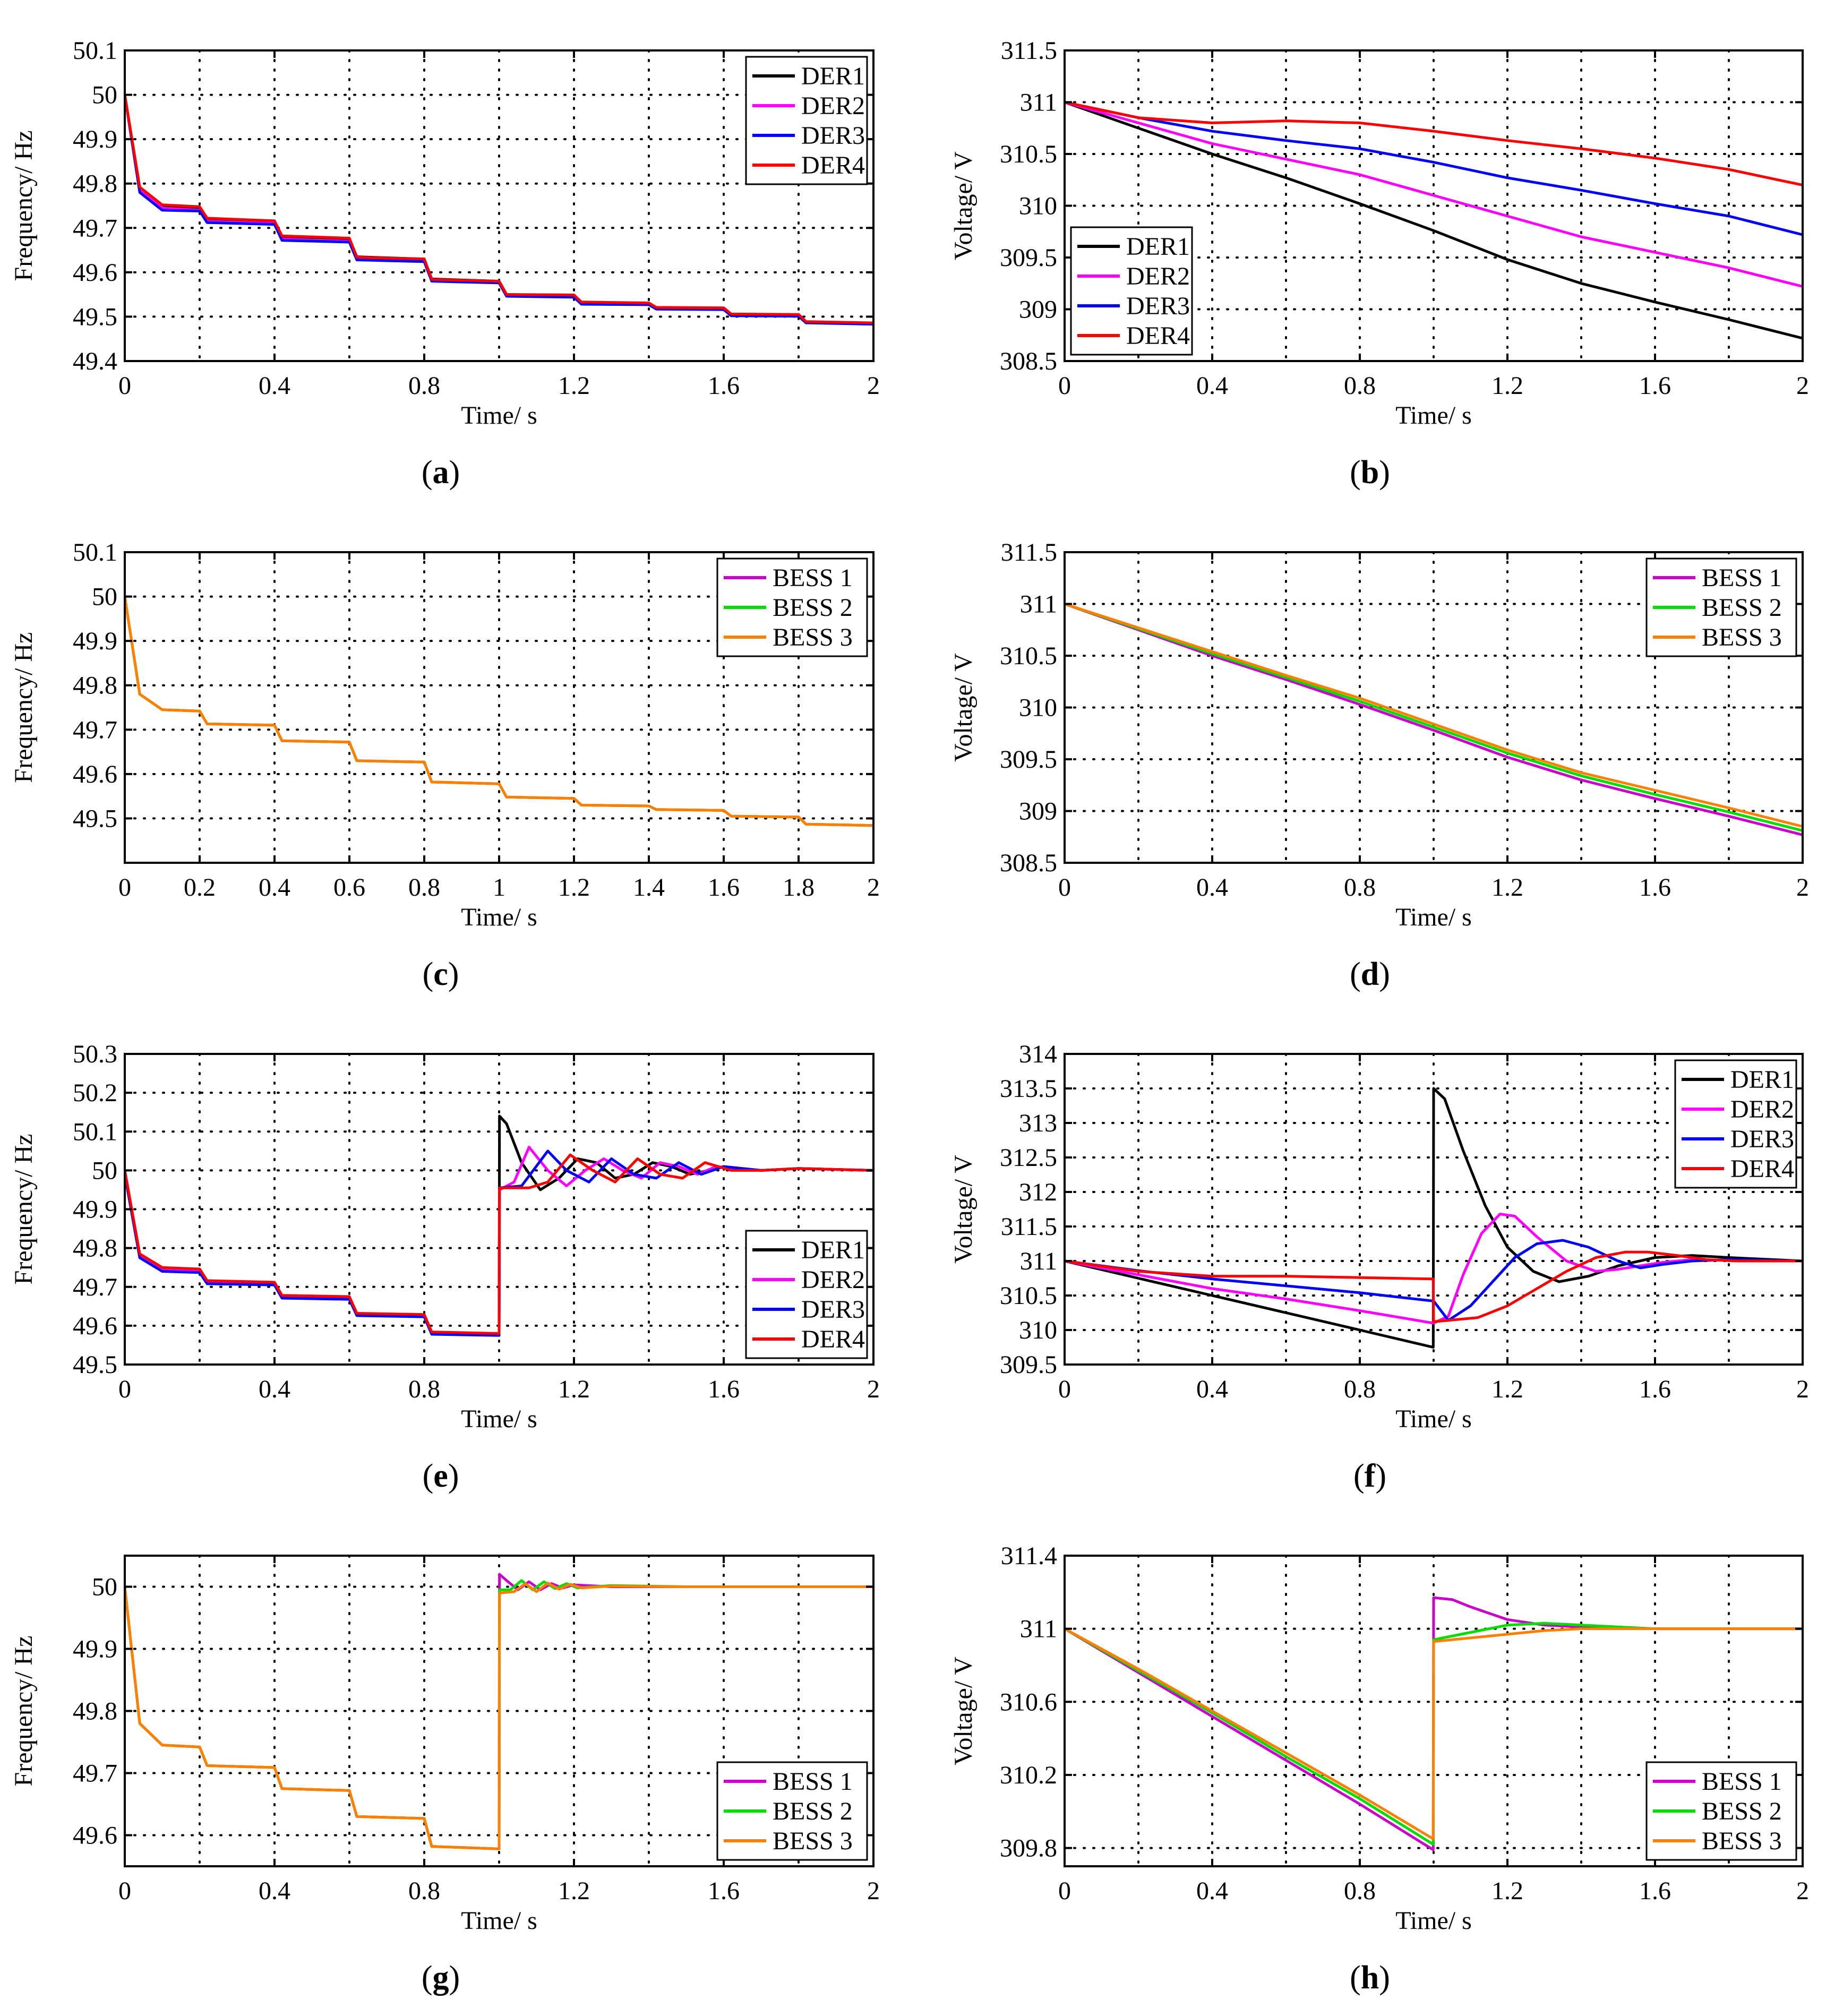  What do you see at coordinates (95, 774) in the screenshot?
I see `y-tick-label: 49.6` at bounding box center [95, 774].